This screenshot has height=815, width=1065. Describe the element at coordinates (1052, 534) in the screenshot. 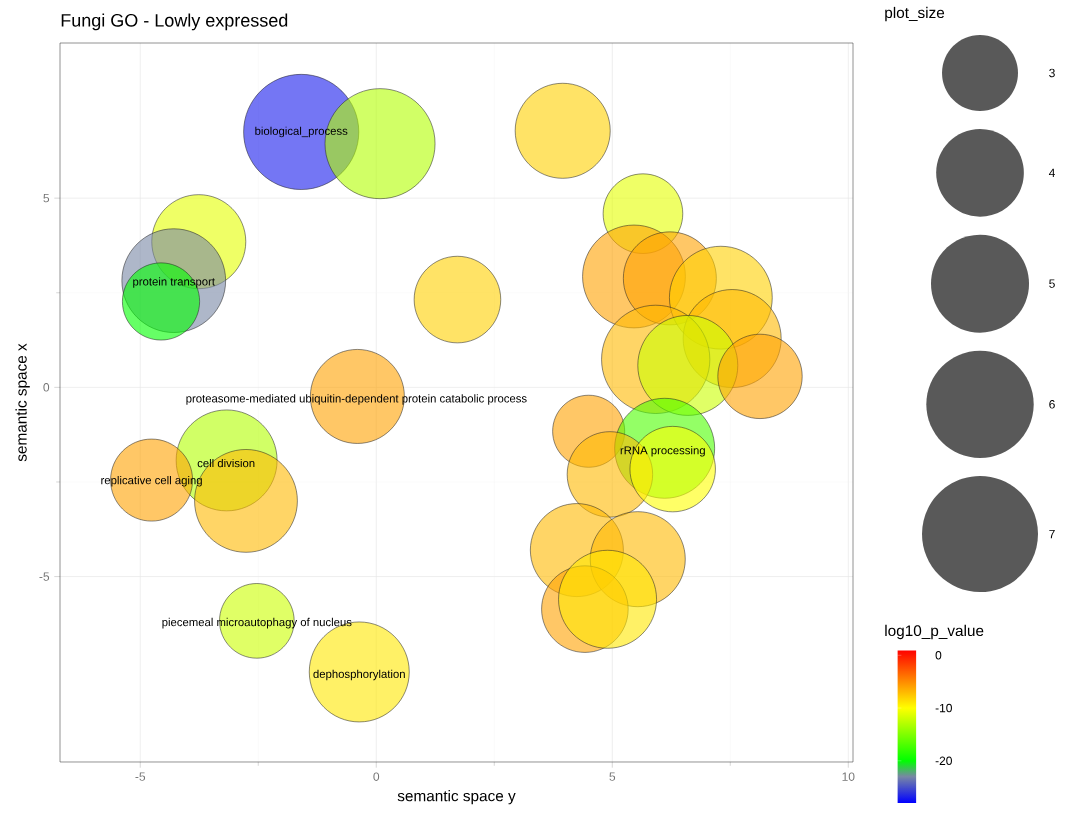

I see `legend-label: 7` at that location.